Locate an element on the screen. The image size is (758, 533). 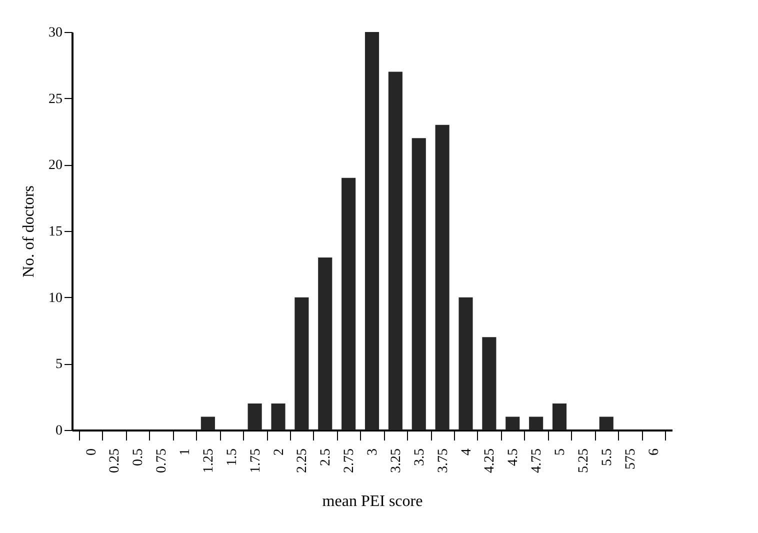
x-tick-label: 0.5 is located at coordinates (138, 457).